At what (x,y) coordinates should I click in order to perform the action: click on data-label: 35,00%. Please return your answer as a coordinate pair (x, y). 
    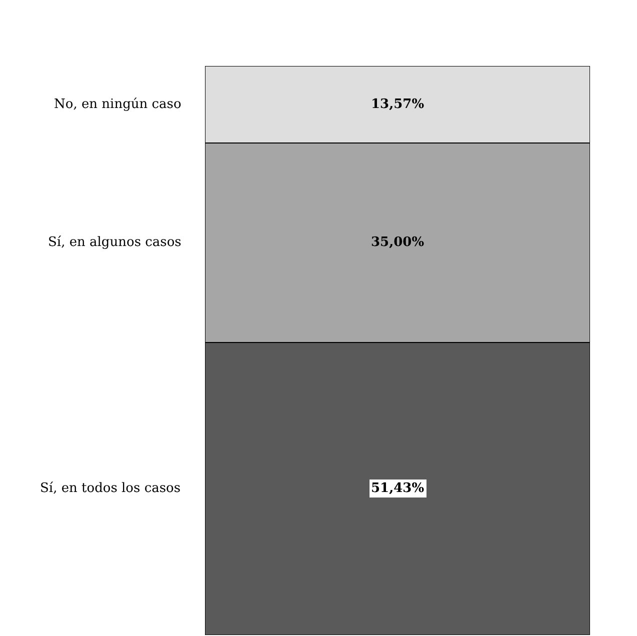
    Looking at the image, I should click on (398, 242).